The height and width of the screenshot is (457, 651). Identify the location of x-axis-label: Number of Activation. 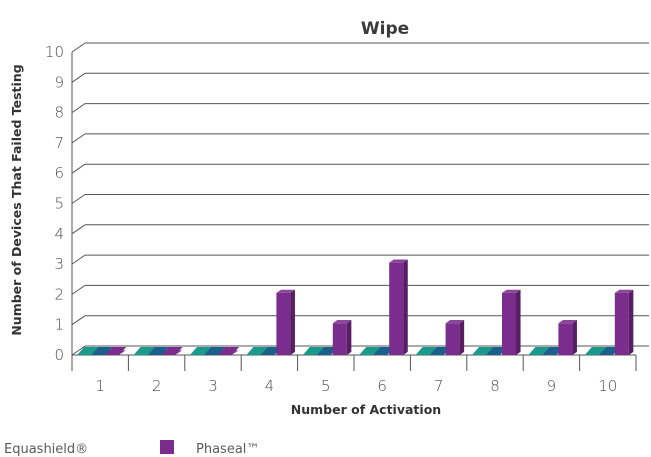
(366, 409).